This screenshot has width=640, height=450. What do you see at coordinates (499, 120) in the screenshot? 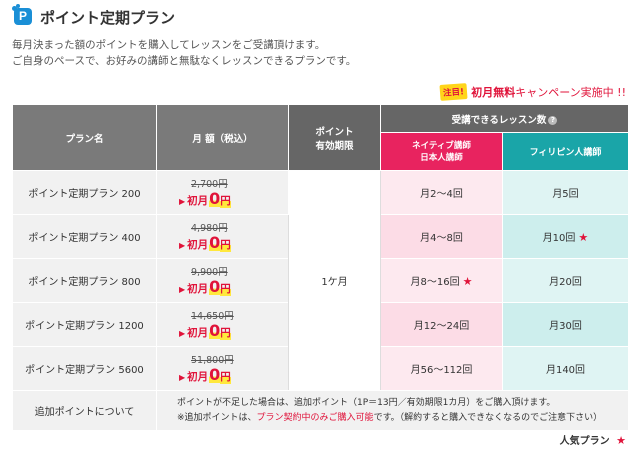
I see `header-lessons-label: 受講できるレッスン数` at bounding box center [499, 120].